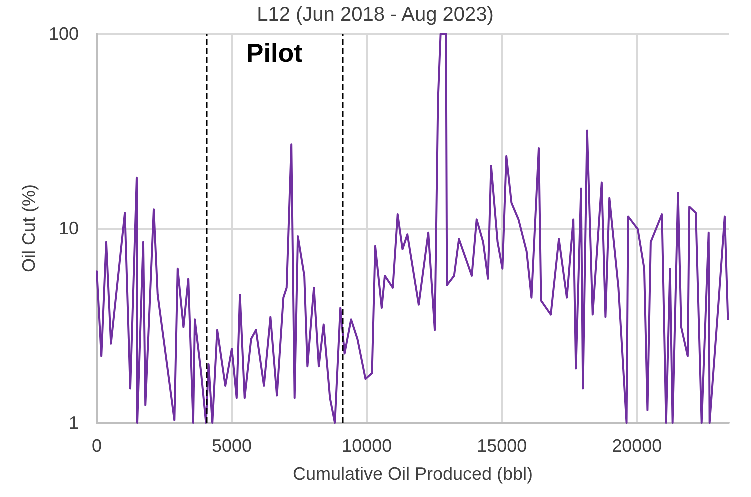 The image size is (751, 497). Describe the element at coordinates (97, 446) in the screenshot. I see `x-tick-label: 0` at that location.